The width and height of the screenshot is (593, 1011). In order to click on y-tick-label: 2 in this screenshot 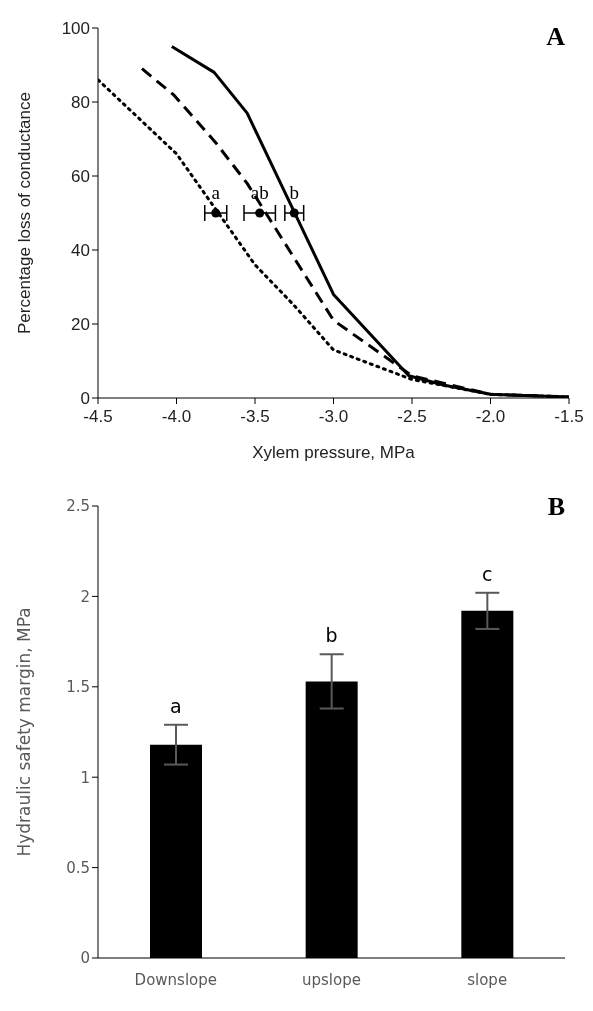, I will do `click(85, 596)`.